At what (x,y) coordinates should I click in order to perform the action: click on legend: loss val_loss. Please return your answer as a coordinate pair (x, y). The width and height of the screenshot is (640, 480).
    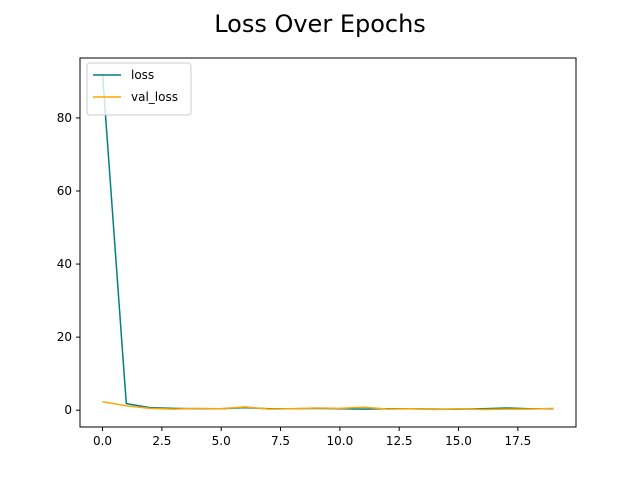
    Looking at the image, I should click on (139, 89).